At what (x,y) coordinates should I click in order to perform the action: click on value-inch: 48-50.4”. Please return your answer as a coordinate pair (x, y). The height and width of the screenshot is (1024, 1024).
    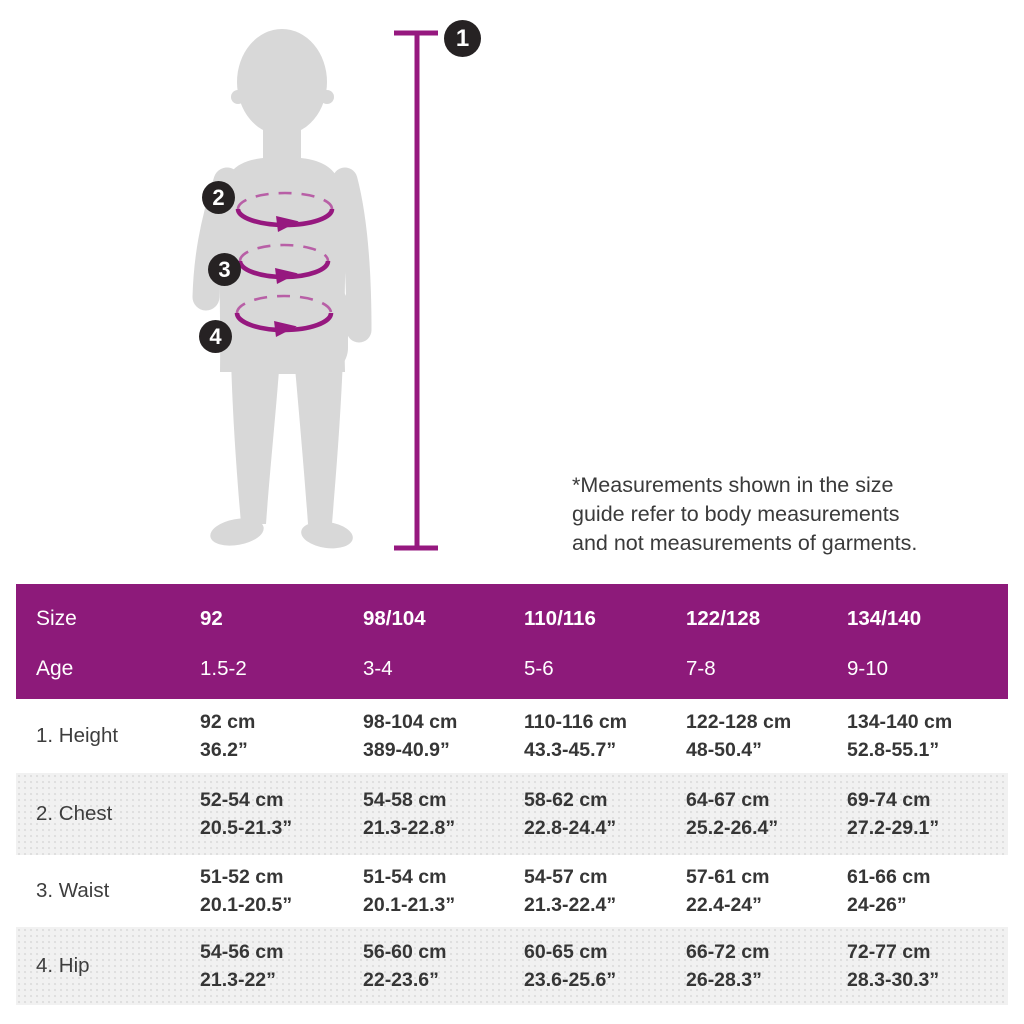
    Looking at the image, I should click on (724, 750).